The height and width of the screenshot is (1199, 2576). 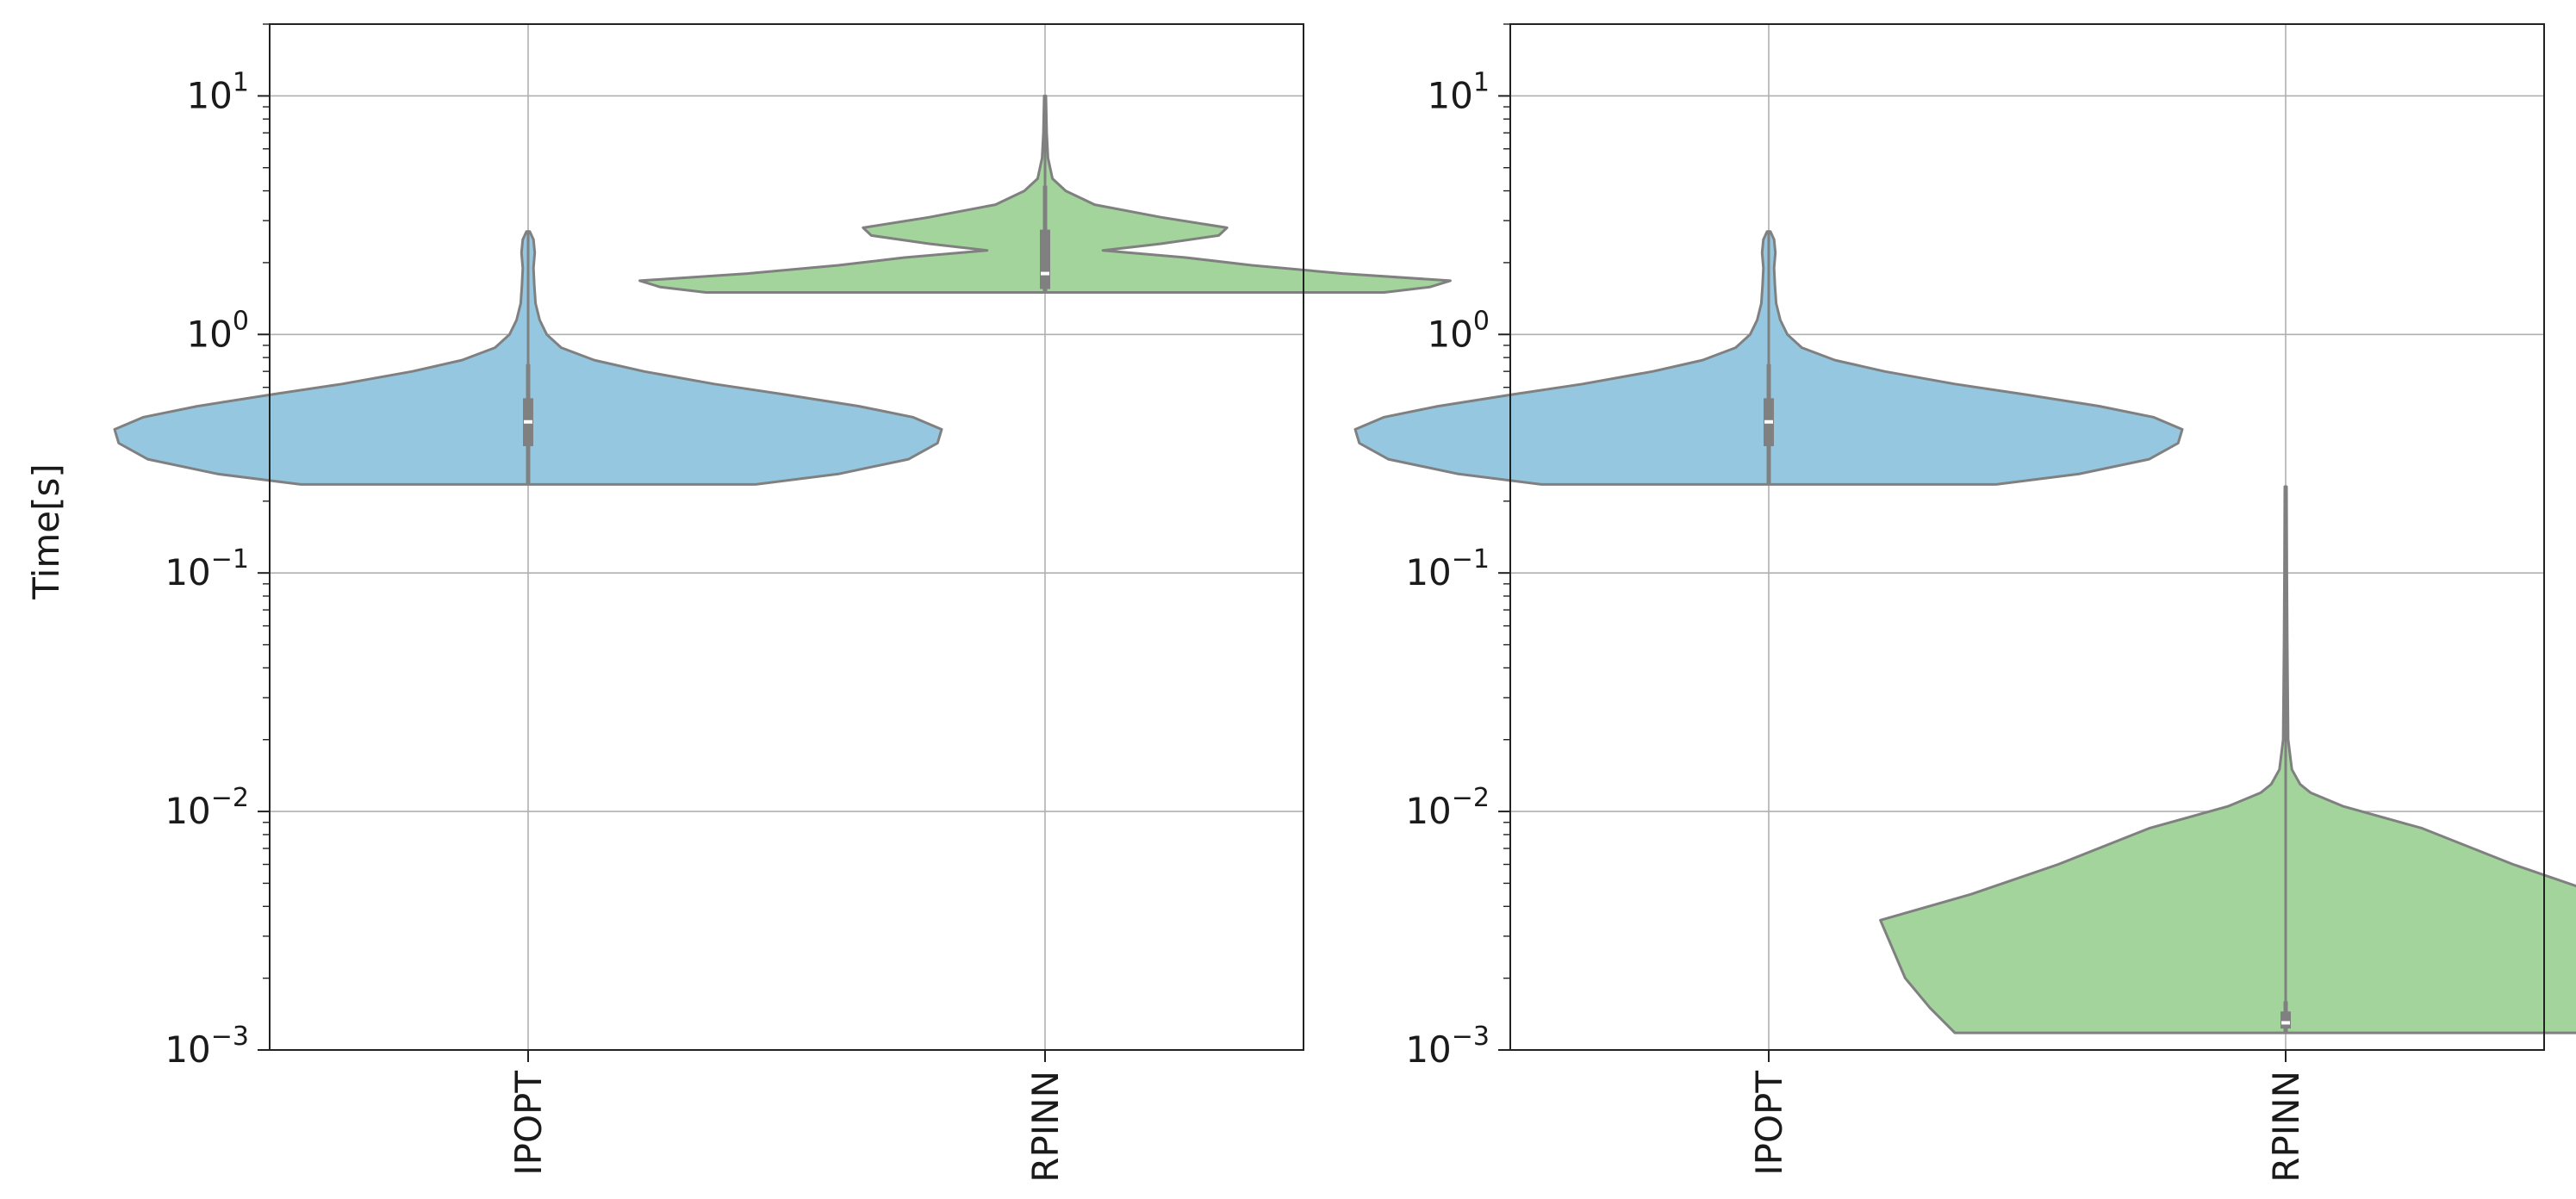 I want to click on violin-body, so click(x=2228, y=759).